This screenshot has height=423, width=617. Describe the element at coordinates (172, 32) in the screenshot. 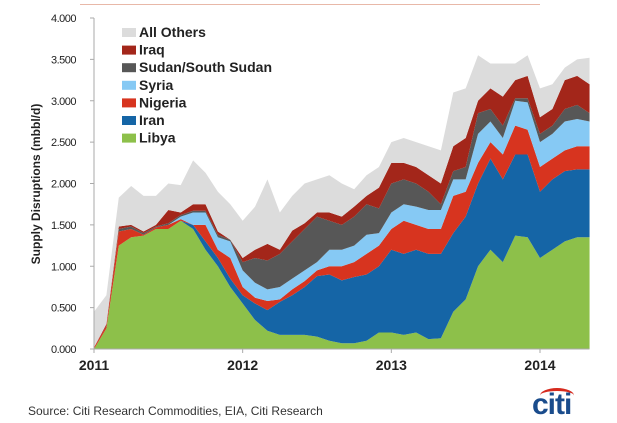

I see `legend-label: All Others` at that location.